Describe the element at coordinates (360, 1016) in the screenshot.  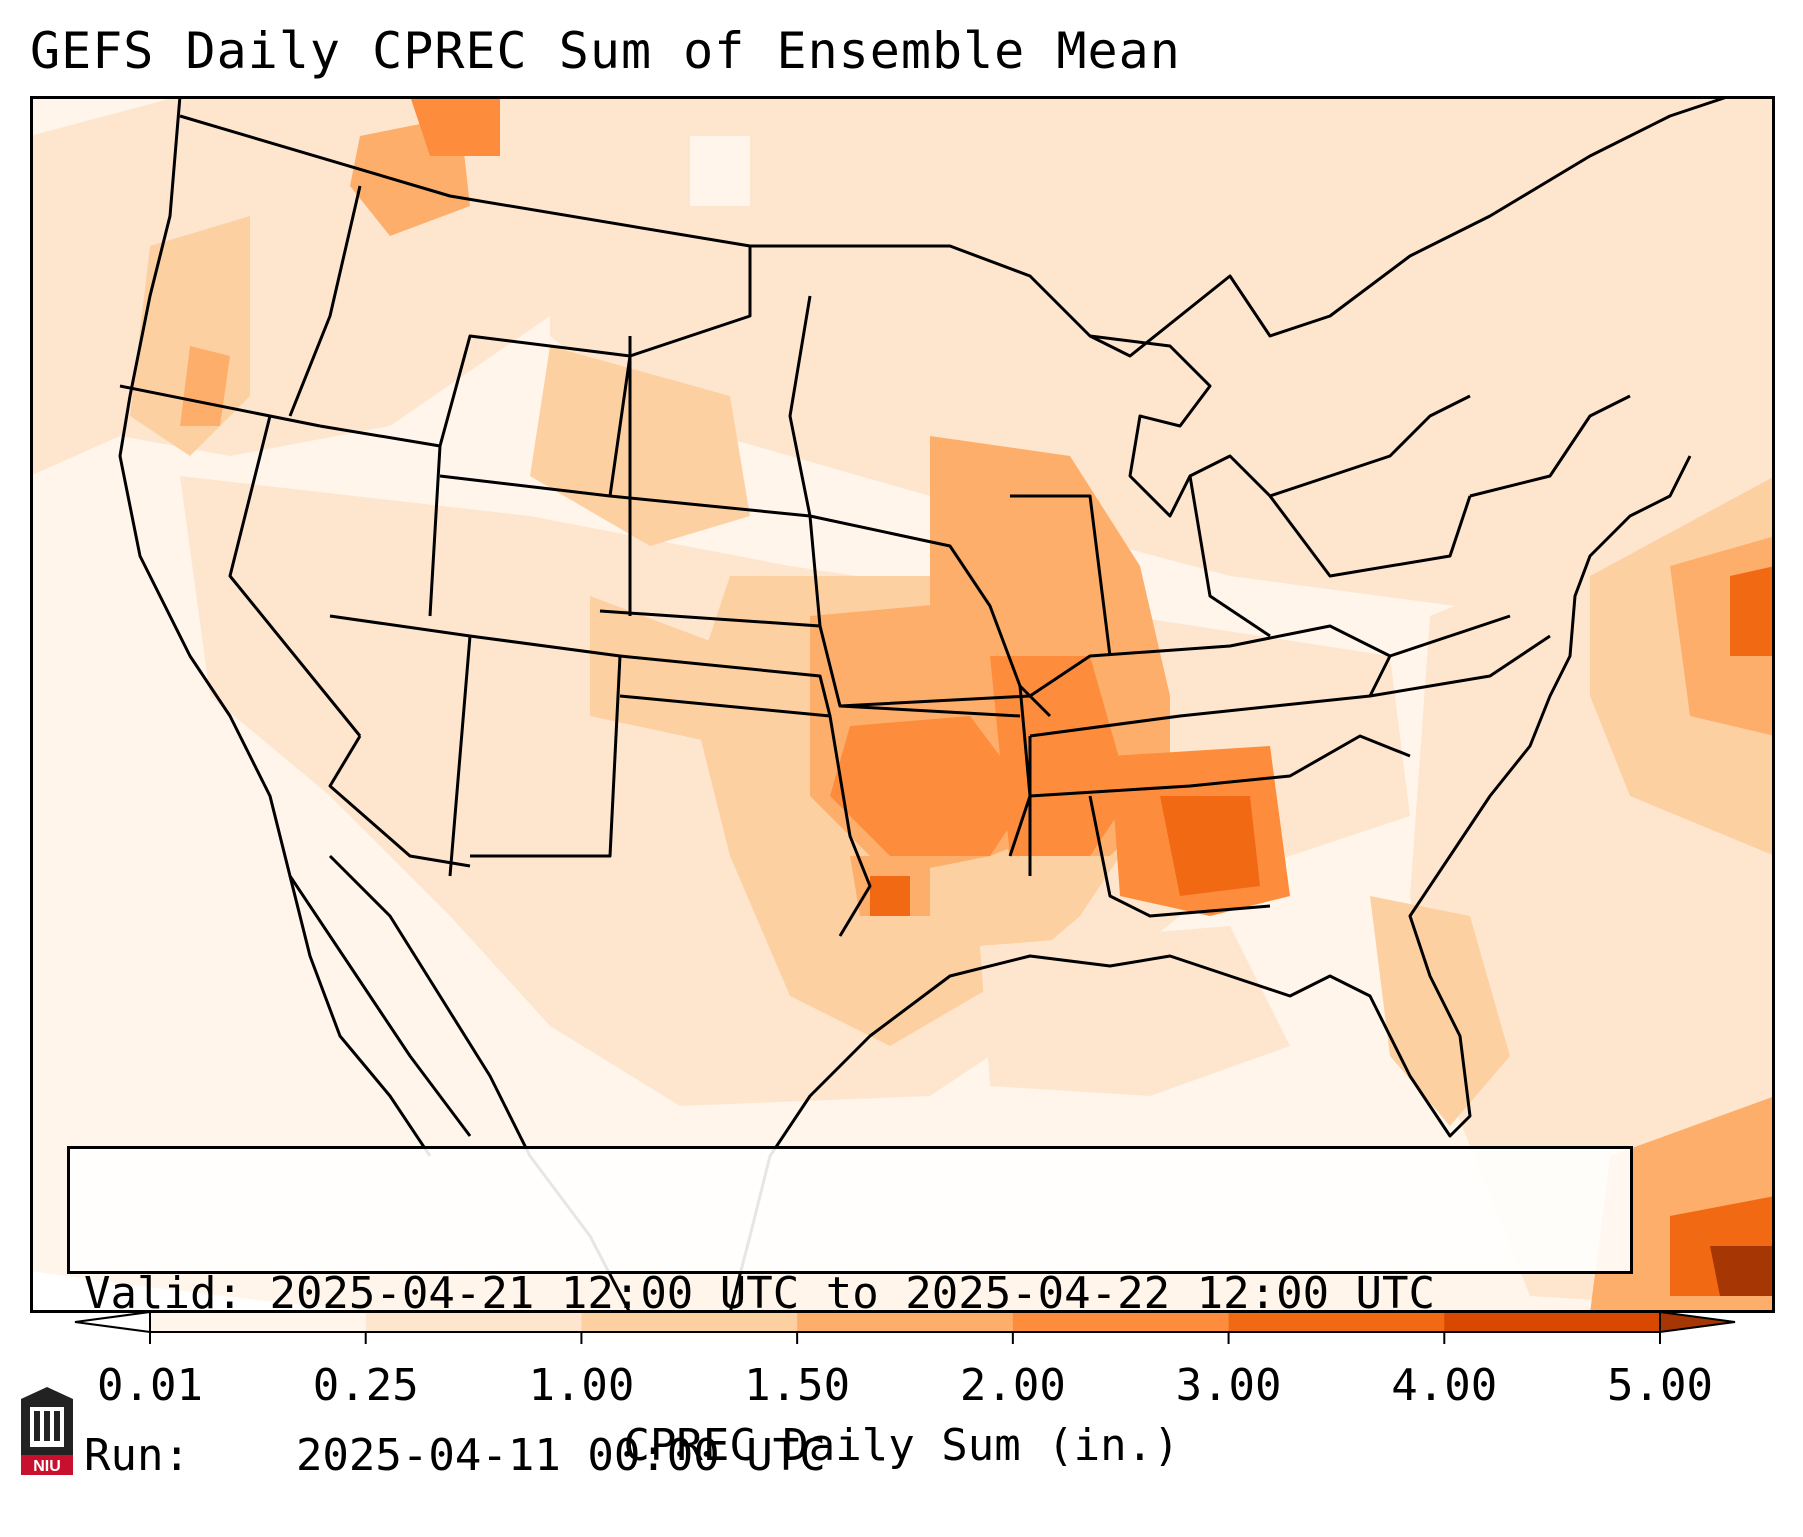
I see `baja` at that location.